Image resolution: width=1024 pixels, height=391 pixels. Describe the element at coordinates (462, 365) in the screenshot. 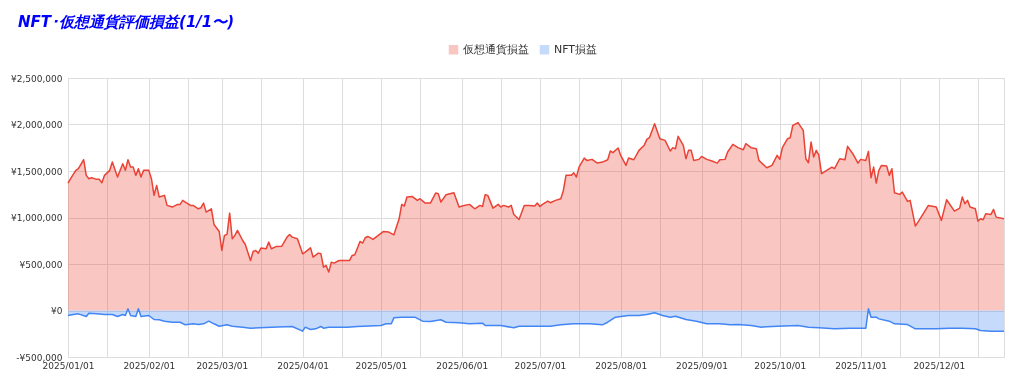

I see `x-tick-label: 2025/06/01` at that location.